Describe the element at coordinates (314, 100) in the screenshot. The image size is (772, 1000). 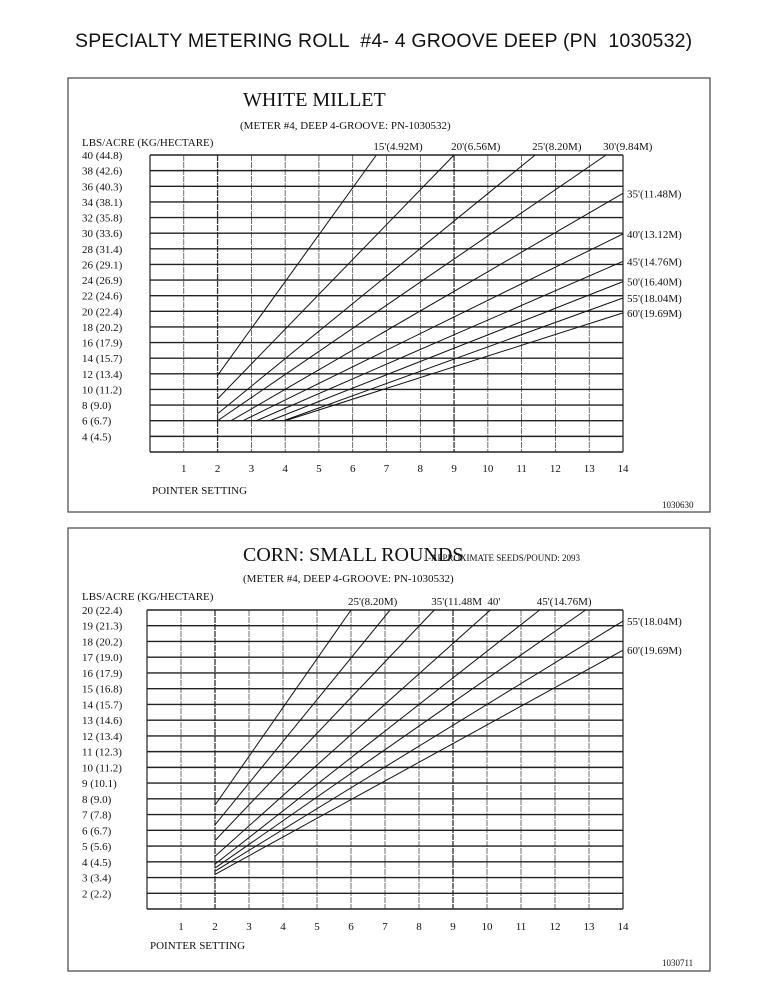
I see `chart-title: WHITE MILLET` at that location.